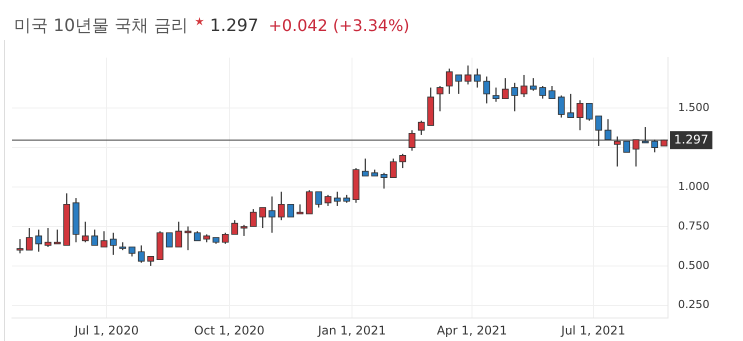  I want to click on y-tick-label: 0.250, so click(694, 305).